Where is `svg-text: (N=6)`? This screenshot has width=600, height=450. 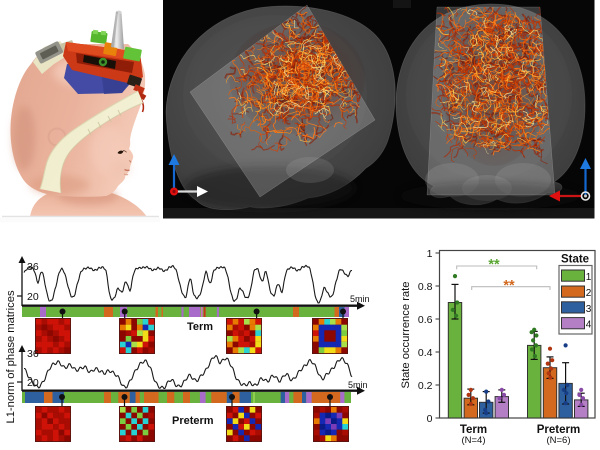 svg-text: (N=6) is located at coordinates (558, 440).